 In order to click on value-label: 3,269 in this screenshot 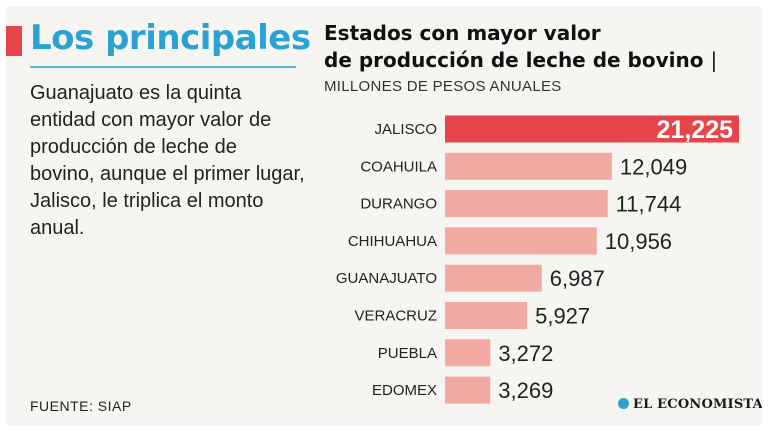, I will do `click(525, 390)`.